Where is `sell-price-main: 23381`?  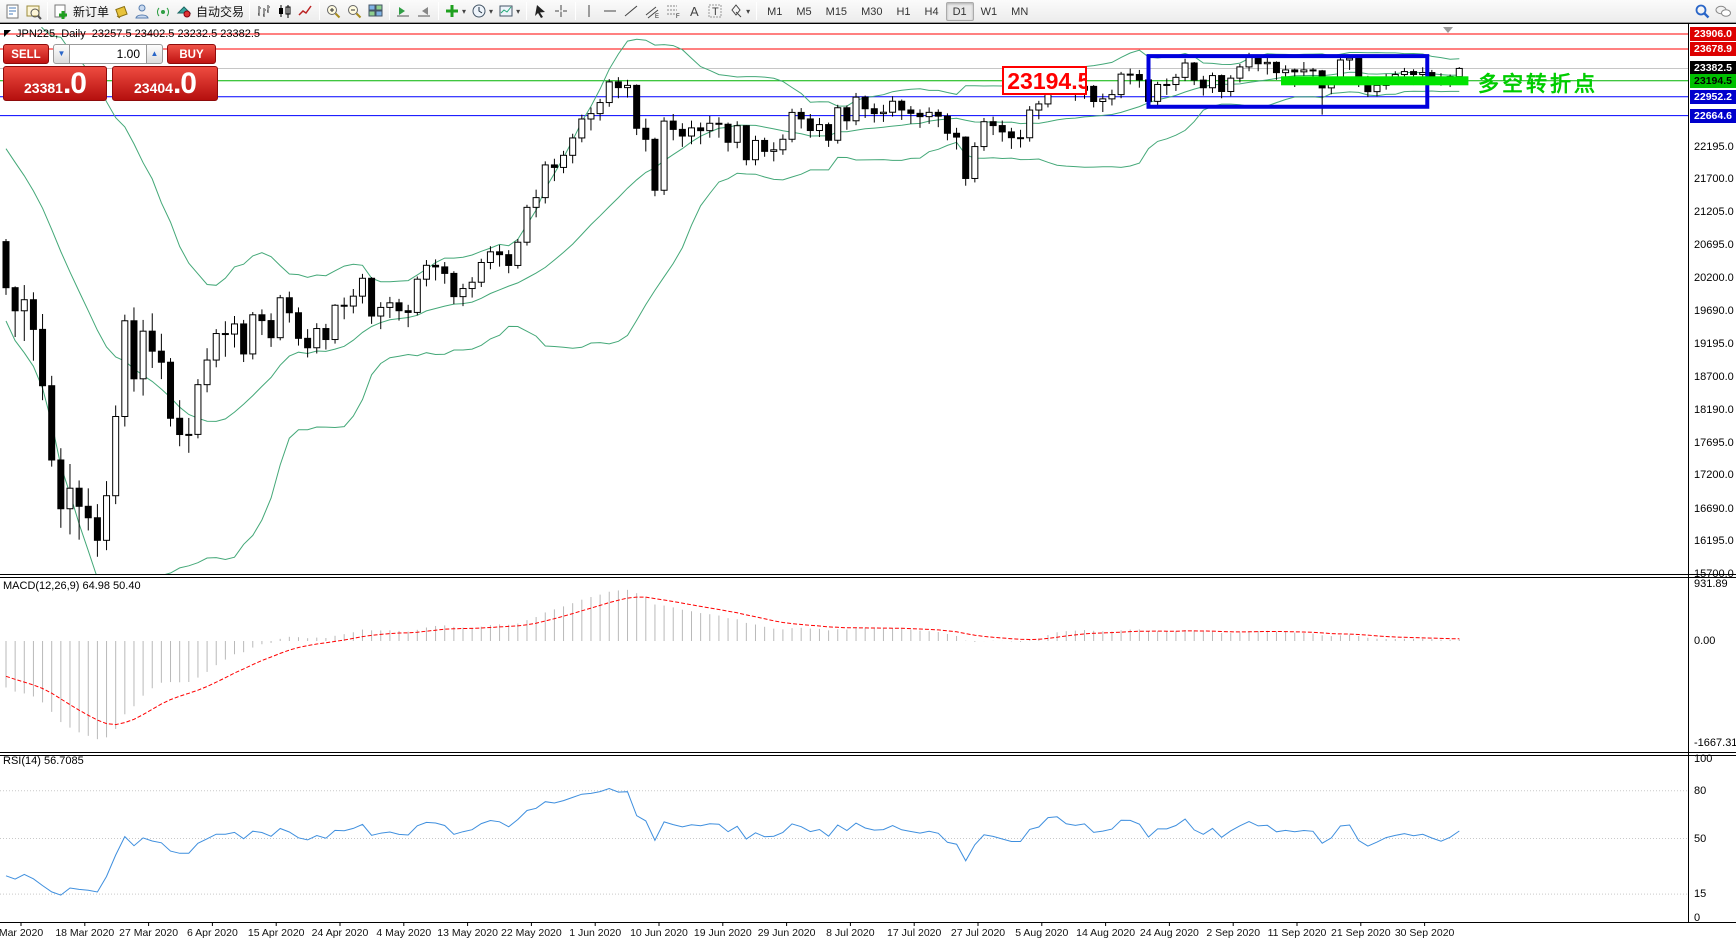 sell-price-main: 23381 is located at coordinates (43, 88).